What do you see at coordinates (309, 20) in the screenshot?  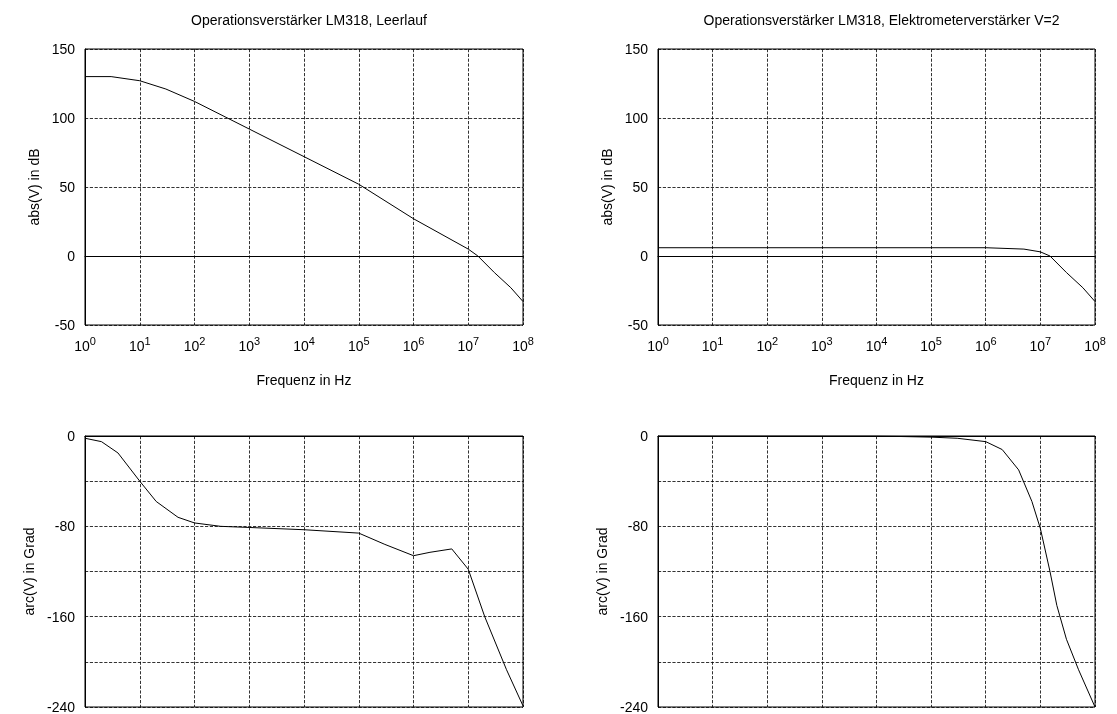 I see `chart-title: Operationsverstärker LM318, Leerlauf` at bounding box center [309, 20].